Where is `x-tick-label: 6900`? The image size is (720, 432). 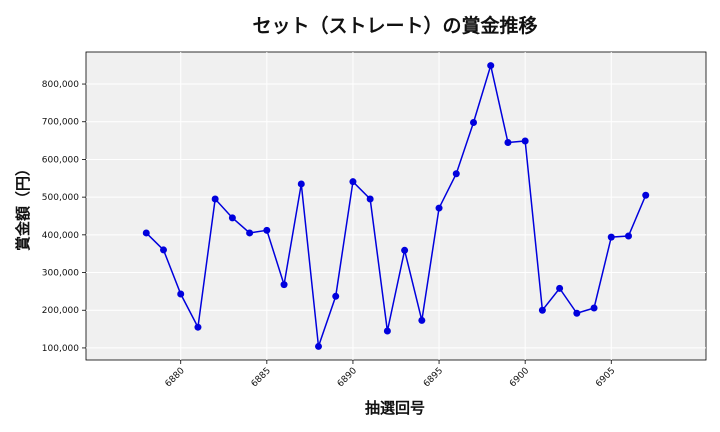
x-tick-label: 6900 is located at coordinates (519, 377).